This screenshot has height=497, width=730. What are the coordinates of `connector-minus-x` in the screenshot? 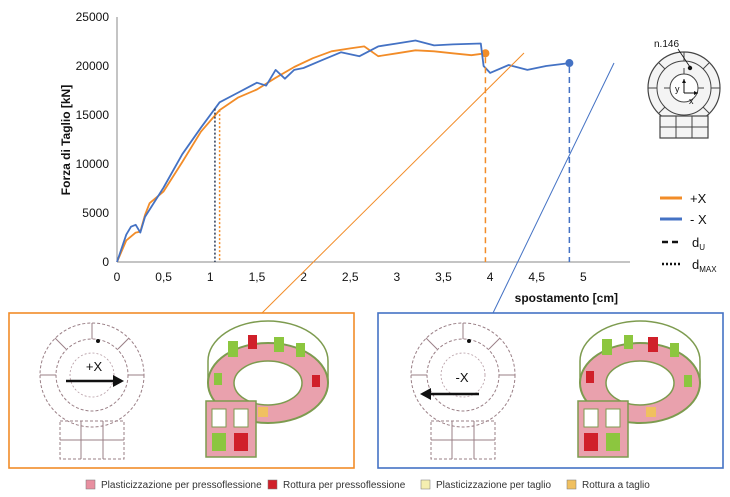 It's located at (553, 188).